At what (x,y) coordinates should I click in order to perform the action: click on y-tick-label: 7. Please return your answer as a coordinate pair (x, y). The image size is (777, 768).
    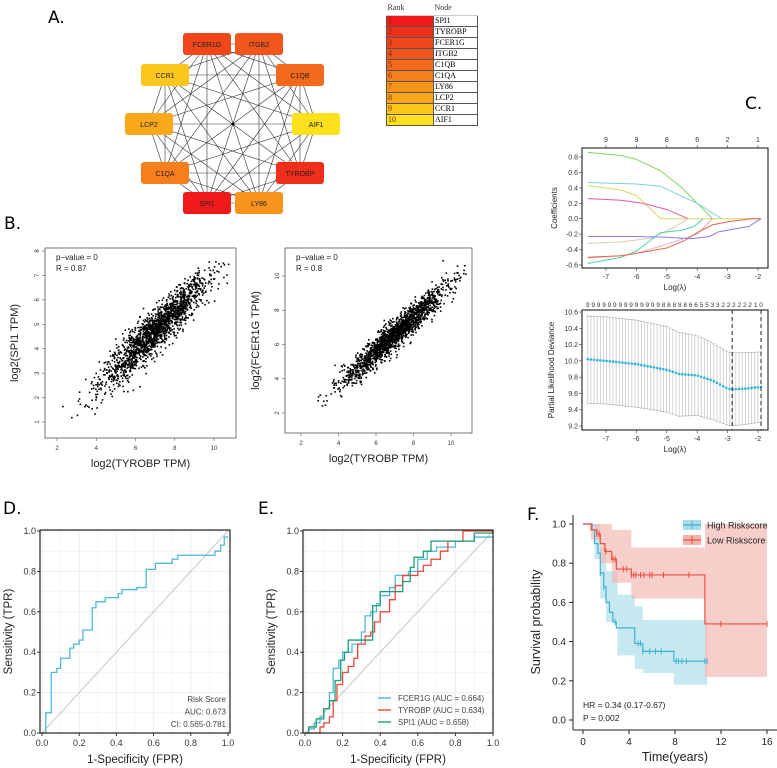
    Looking at the image, I should click on (38, 275).